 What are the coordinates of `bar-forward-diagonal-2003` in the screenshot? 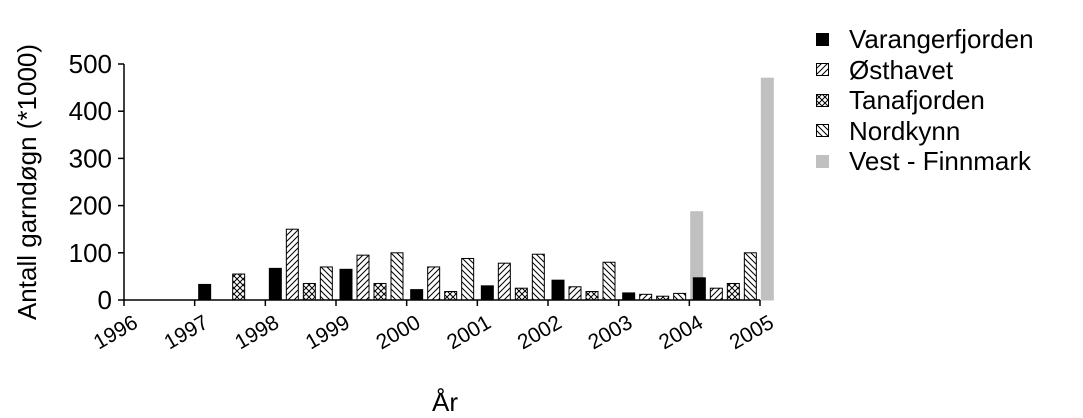 It's located at (646, 297).